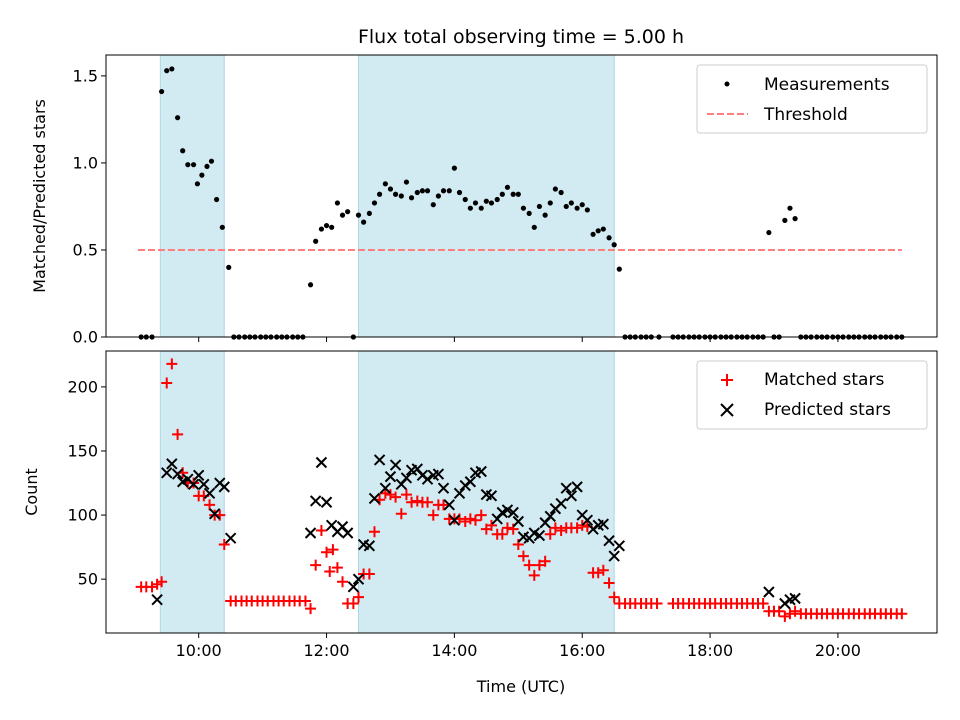 The height and width of the screenshot is (720, 960). Describe the element at coordinates (805, 115) in the screenshot. I see `threshold-legend-label: Threshold` at that location.